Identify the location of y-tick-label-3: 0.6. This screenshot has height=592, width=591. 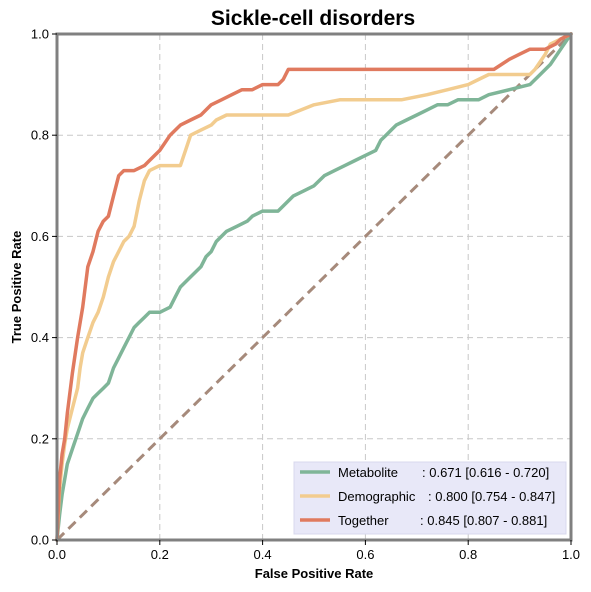
(40, 236).